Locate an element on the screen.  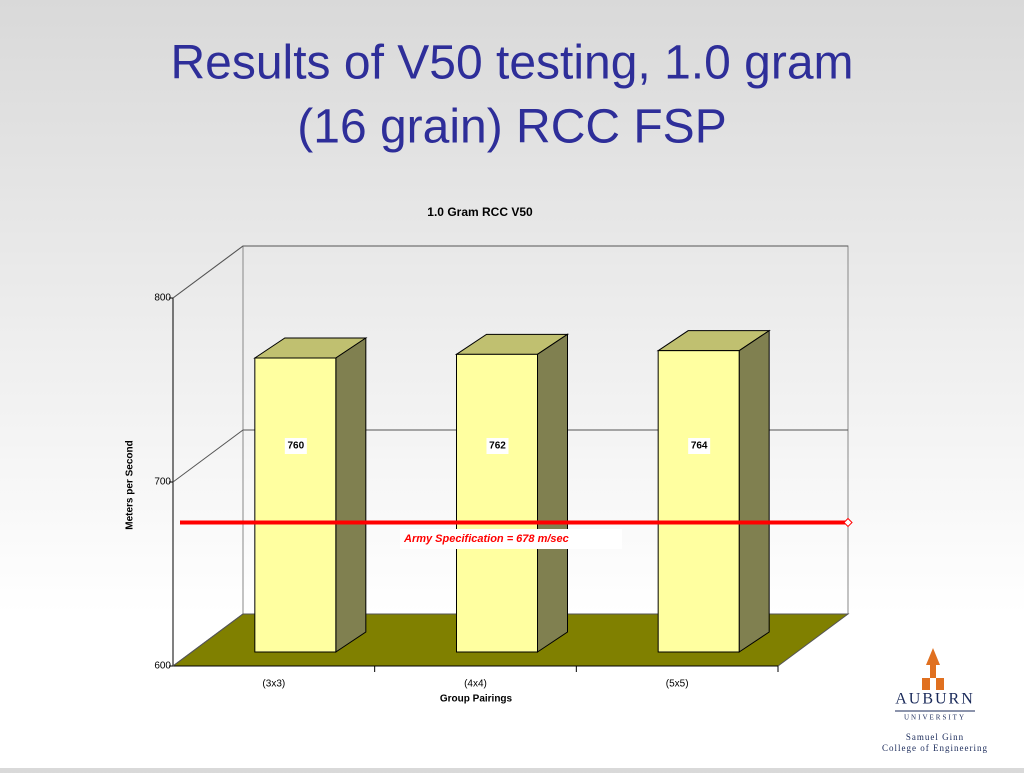
value-label: 764 is located at coordinates (699, 446).